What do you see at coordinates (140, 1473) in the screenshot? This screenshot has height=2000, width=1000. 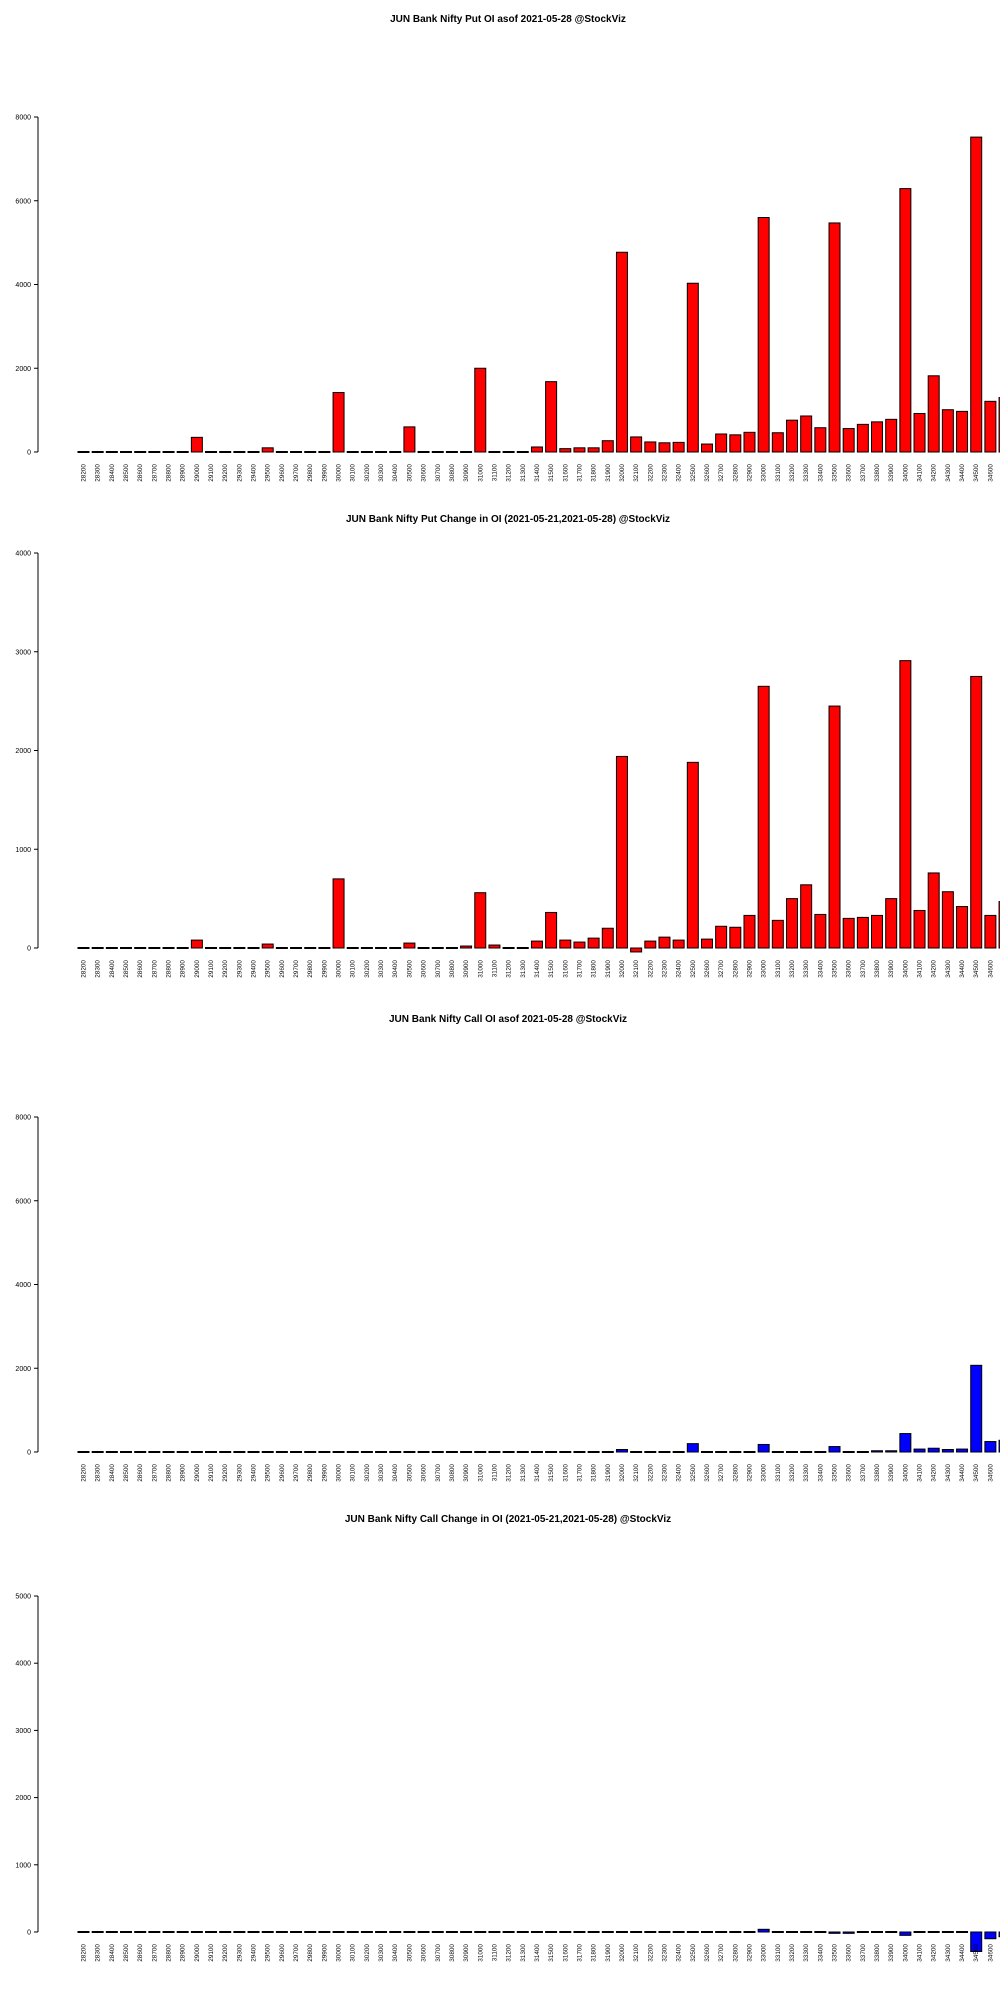 I see `x-tick-label: 28600` at bounding box center [140, 1473].